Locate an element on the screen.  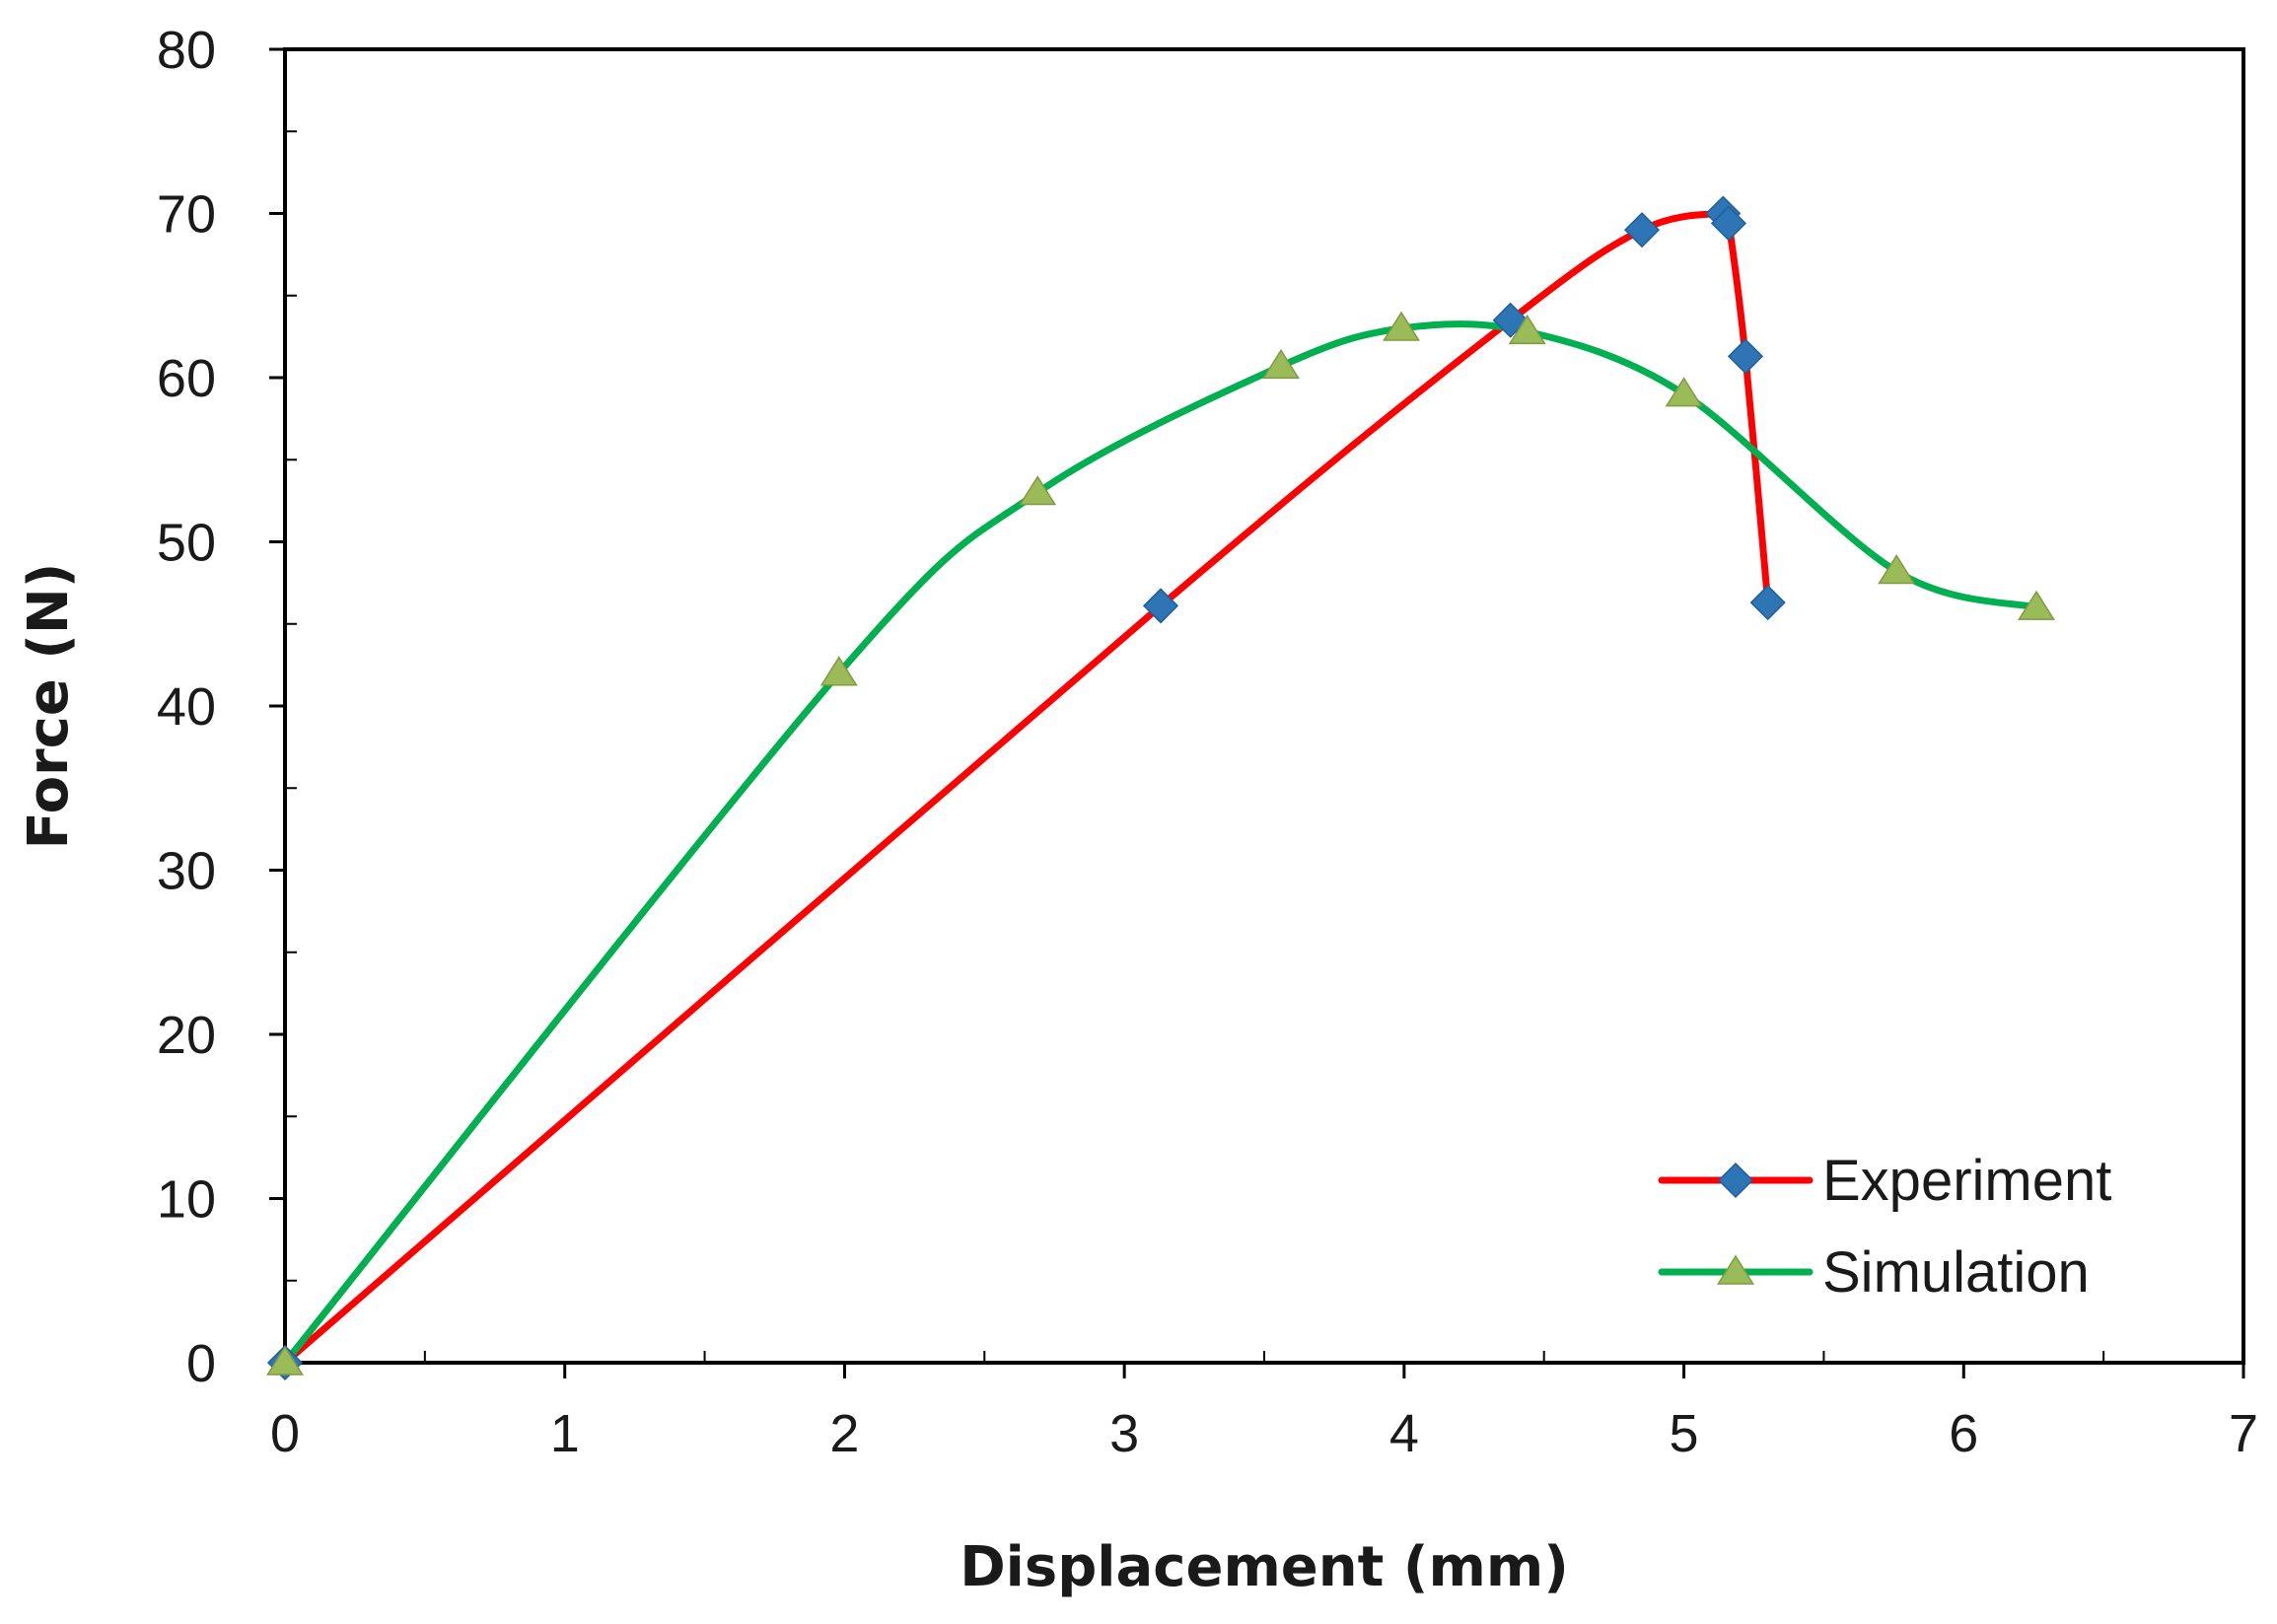
x-tick-label: 2 is located at coordinates (844, 1433).